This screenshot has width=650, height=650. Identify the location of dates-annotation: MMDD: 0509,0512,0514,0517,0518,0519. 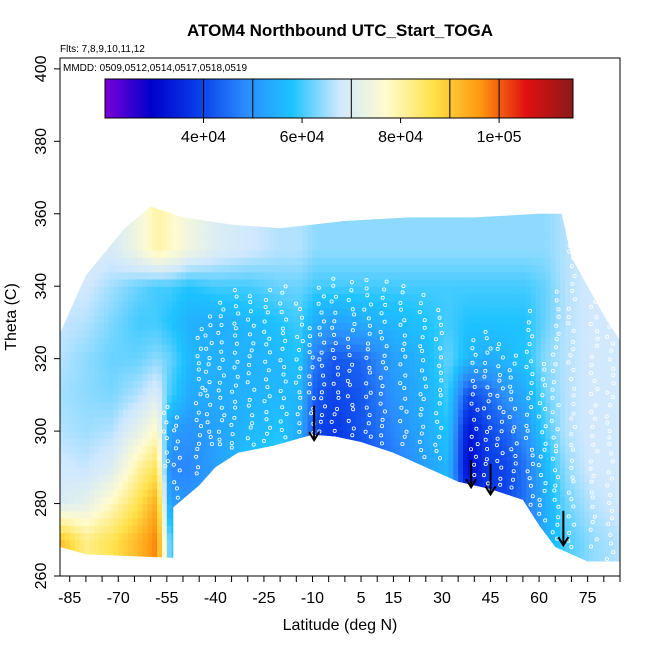
(155, 68).